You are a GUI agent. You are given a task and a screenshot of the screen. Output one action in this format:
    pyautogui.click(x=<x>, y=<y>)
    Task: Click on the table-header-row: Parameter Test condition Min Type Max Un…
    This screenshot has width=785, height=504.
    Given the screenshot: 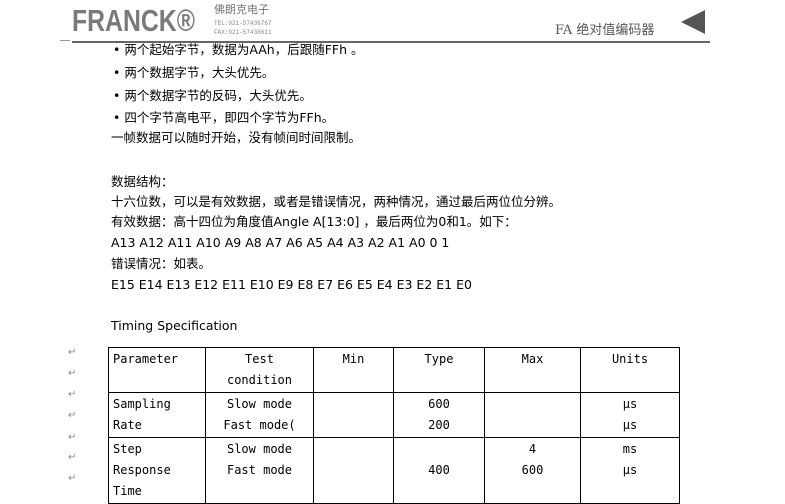 What is the action you would take?
    pyautogui.click(x=394, y=370)
    